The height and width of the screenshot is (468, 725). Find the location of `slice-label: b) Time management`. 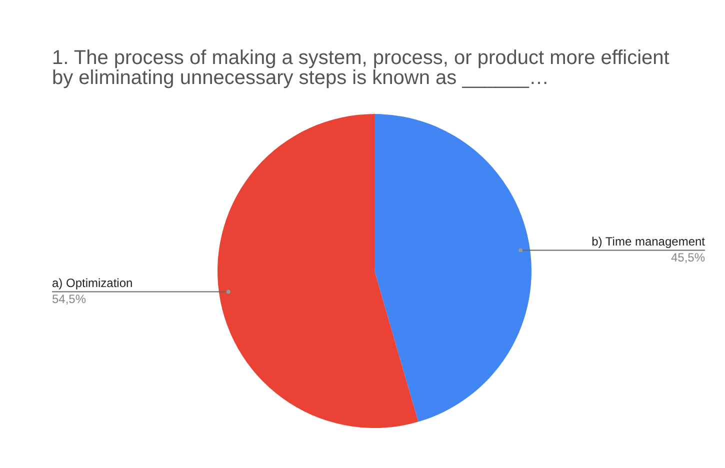

slice-label: b) Time management is located at coordinates (649, 241).